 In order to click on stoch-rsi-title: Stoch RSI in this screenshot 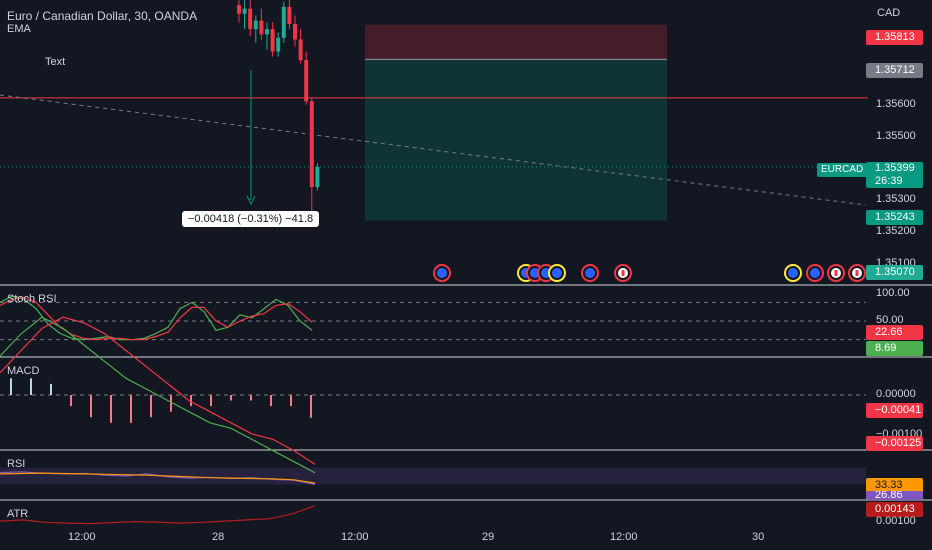, I will do `click(32, 299)`.